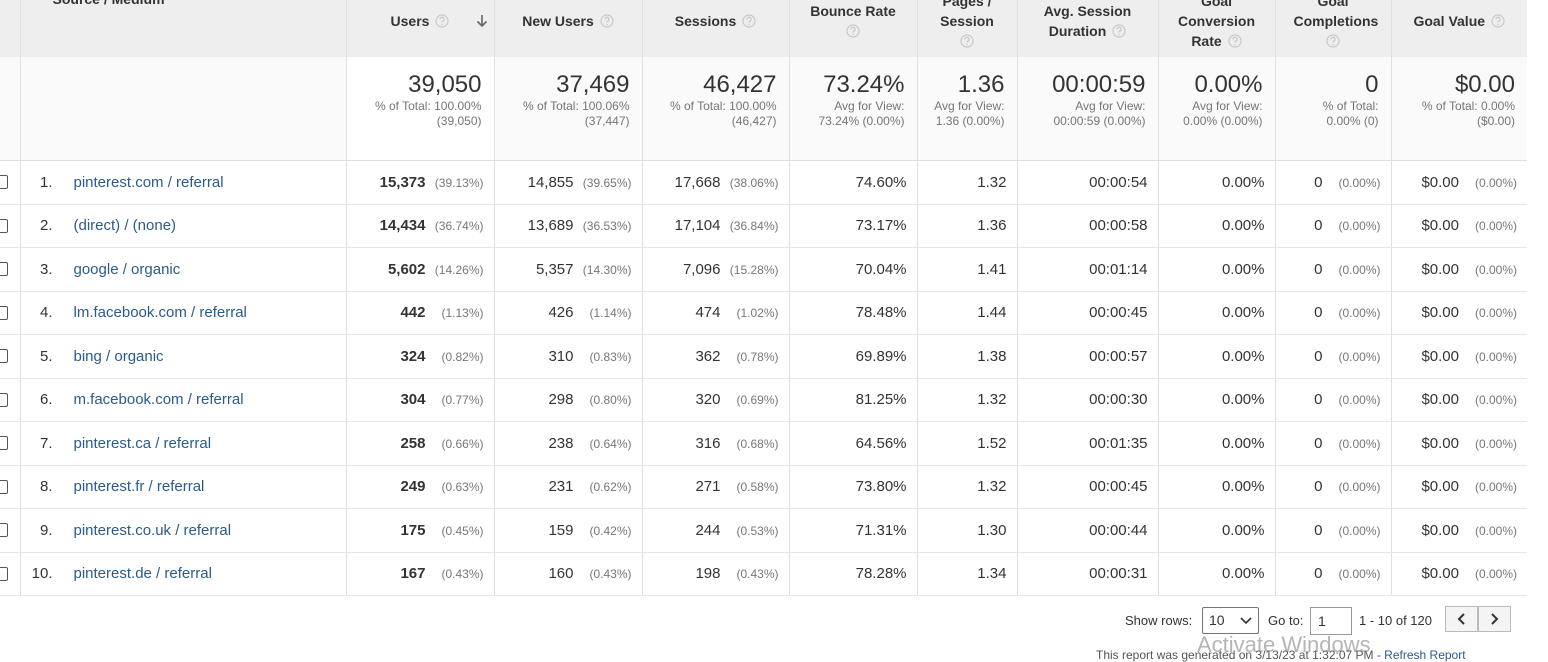 The width and height of the screenshot is (1548, 662). I want to click on metric-cell: 1.30, so click(966, 530).